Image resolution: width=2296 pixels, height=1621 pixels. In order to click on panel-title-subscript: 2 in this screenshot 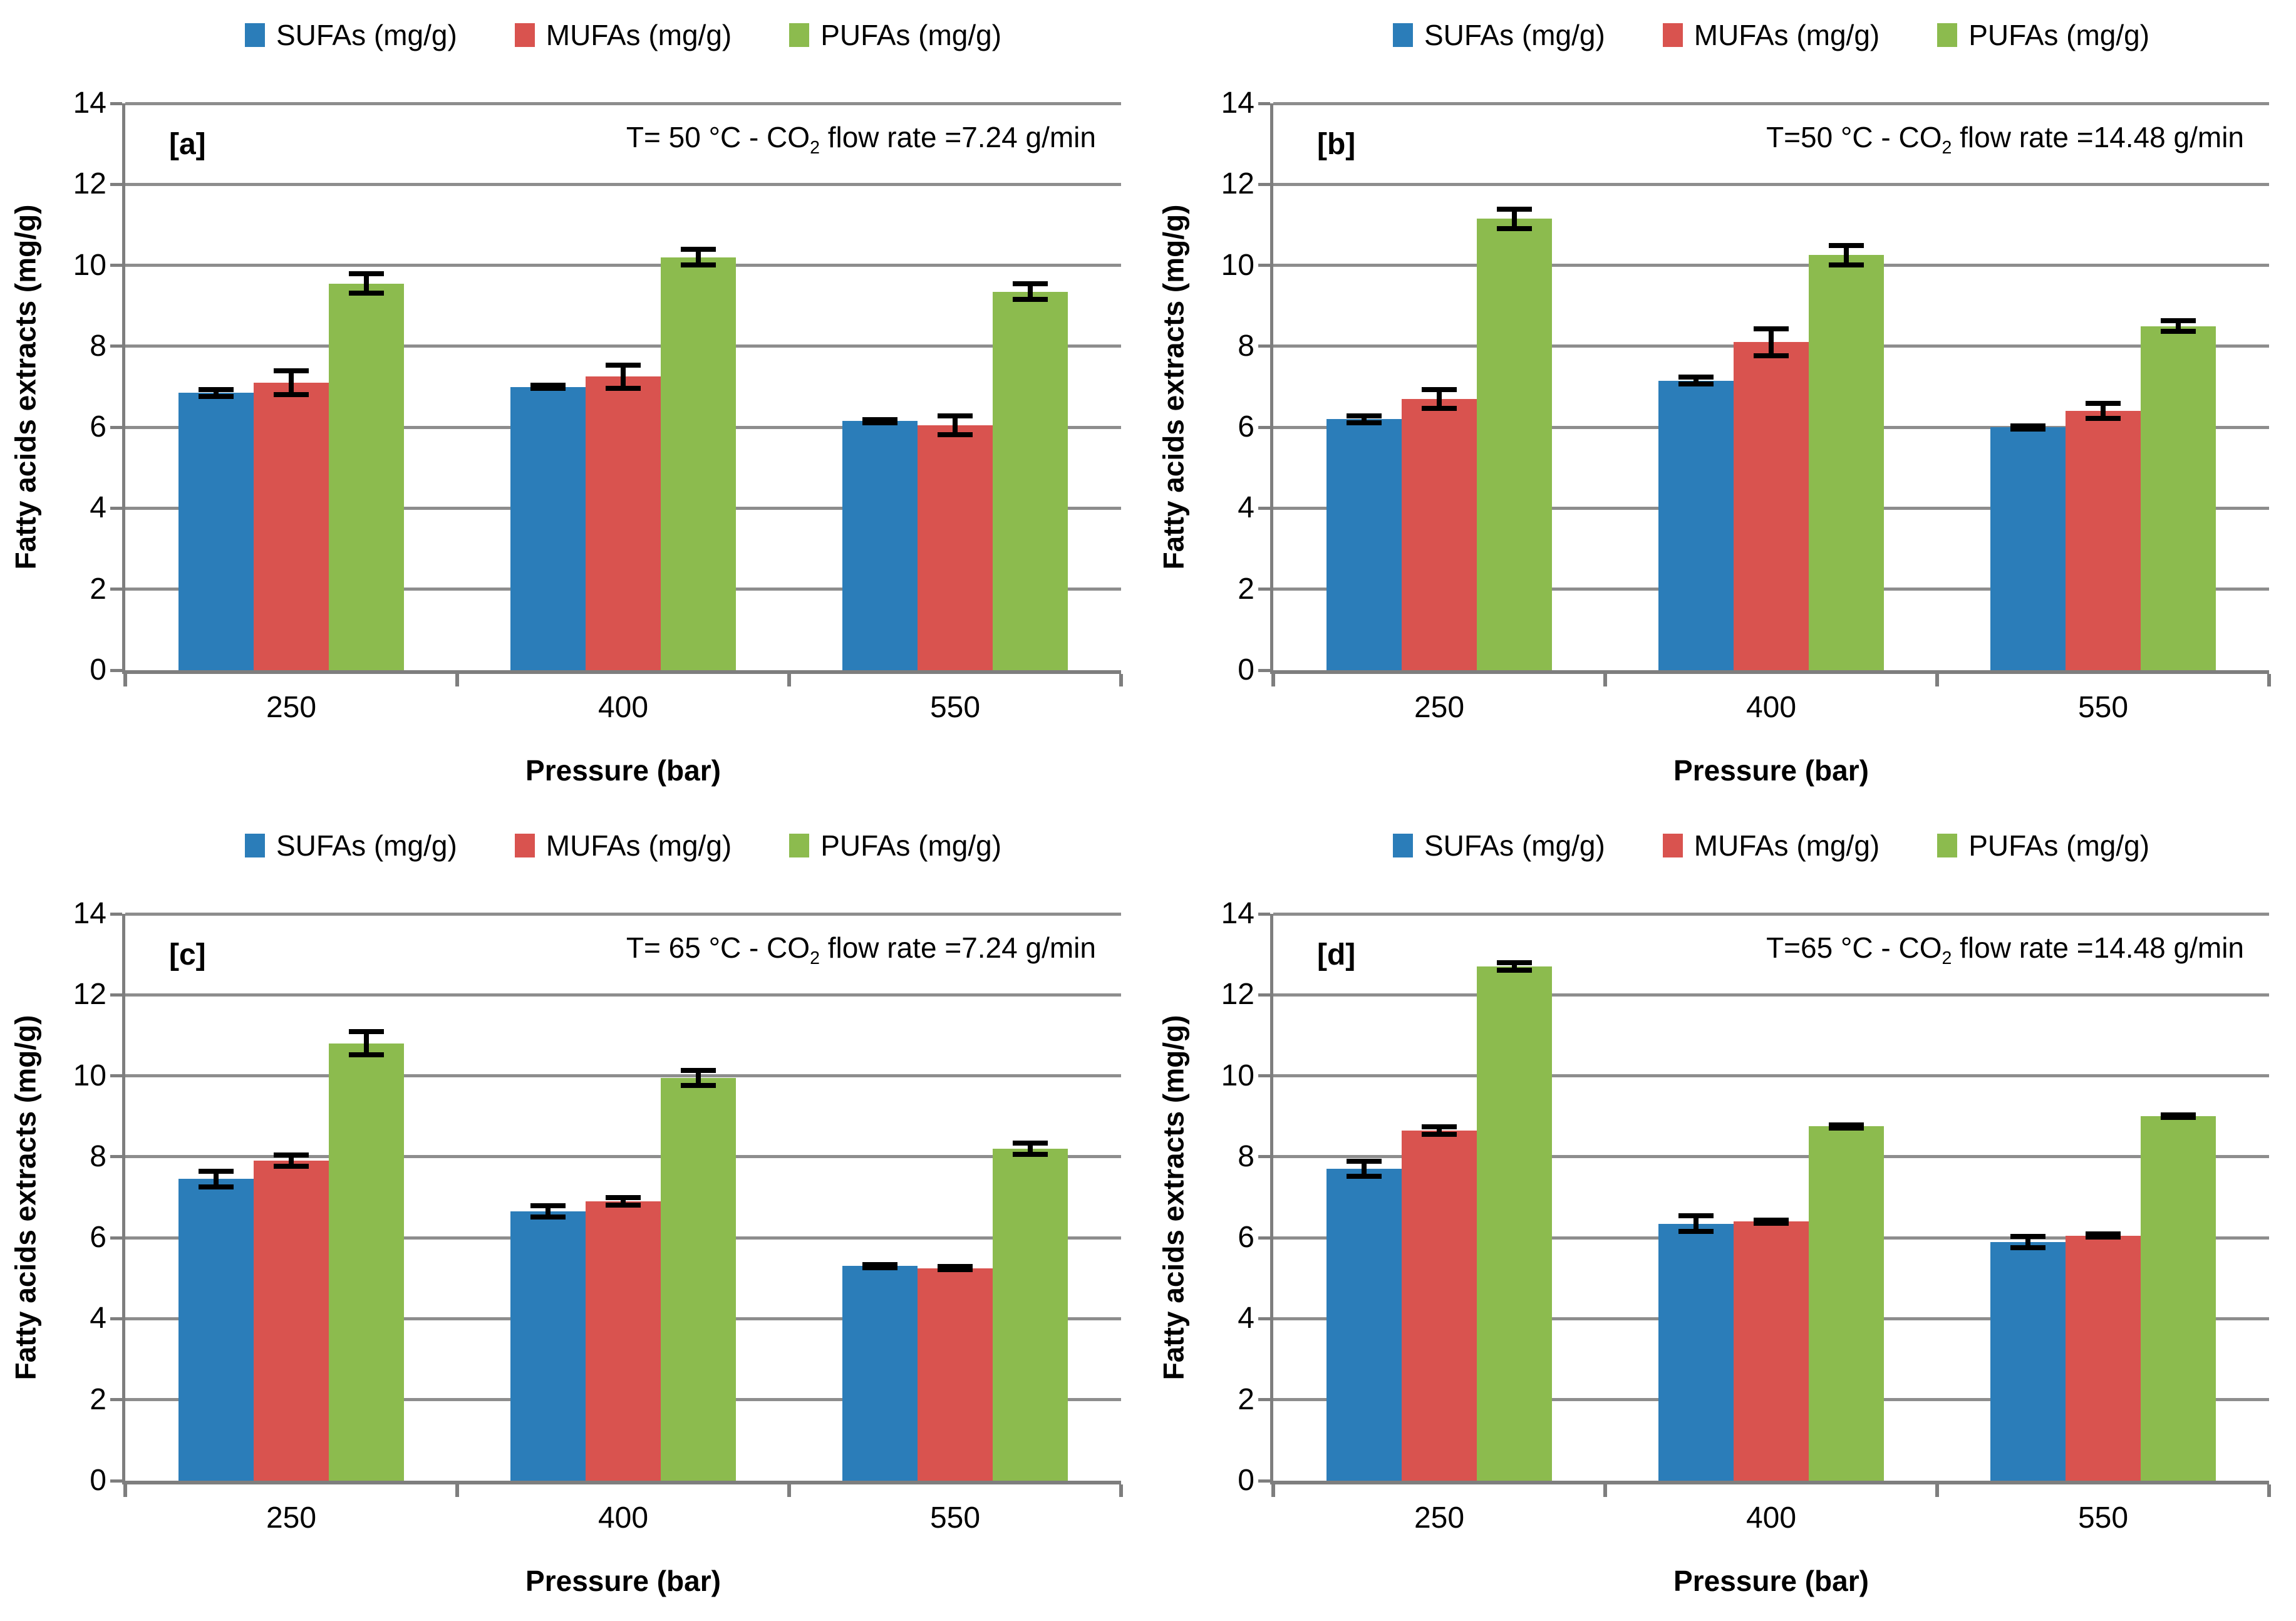, I will do `click(815, 958)`.